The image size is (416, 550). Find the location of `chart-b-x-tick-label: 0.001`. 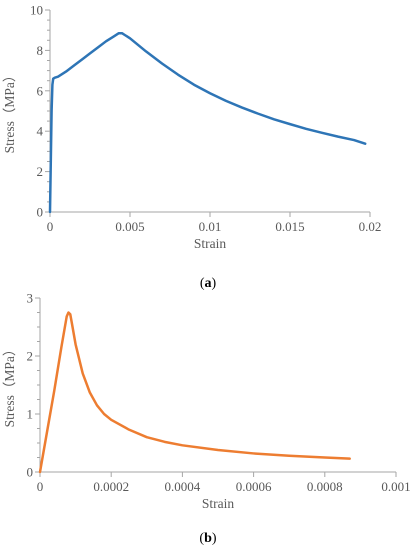

chart-b-x-tick-label: 0.001 is located at coordinates (395, 486).